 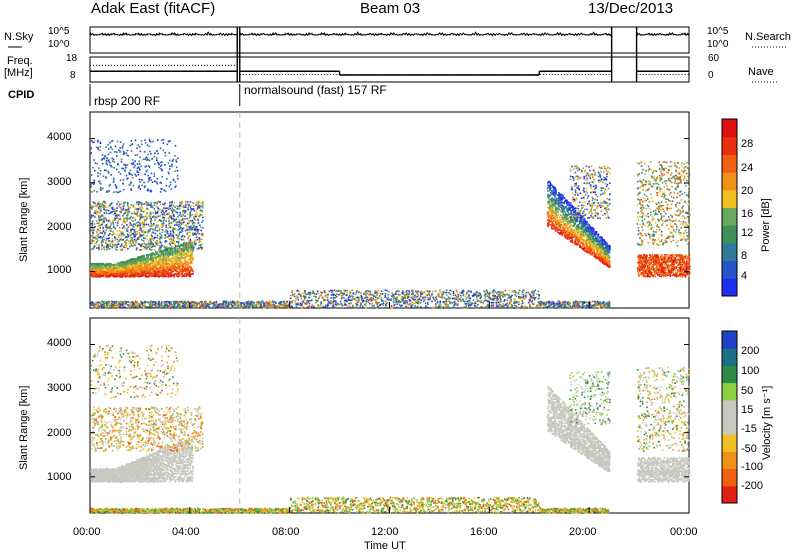 I want to click on noise-right-tick-high: 10^5, so click(x=718, y=31).